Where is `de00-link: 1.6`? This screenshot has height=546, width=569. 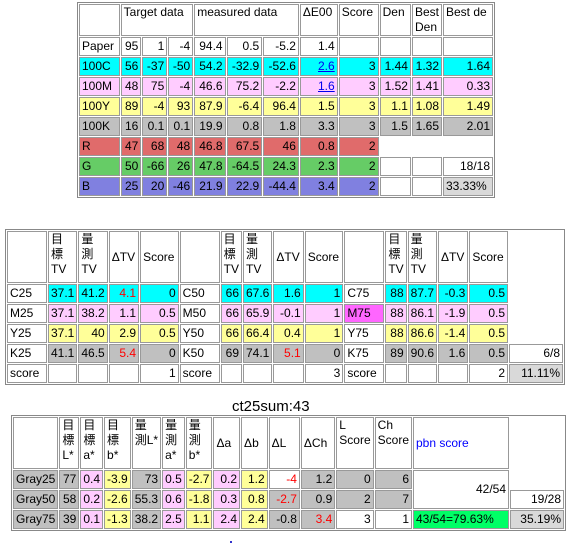
de00-link: 1.6 is located at coordinates (318, 86).